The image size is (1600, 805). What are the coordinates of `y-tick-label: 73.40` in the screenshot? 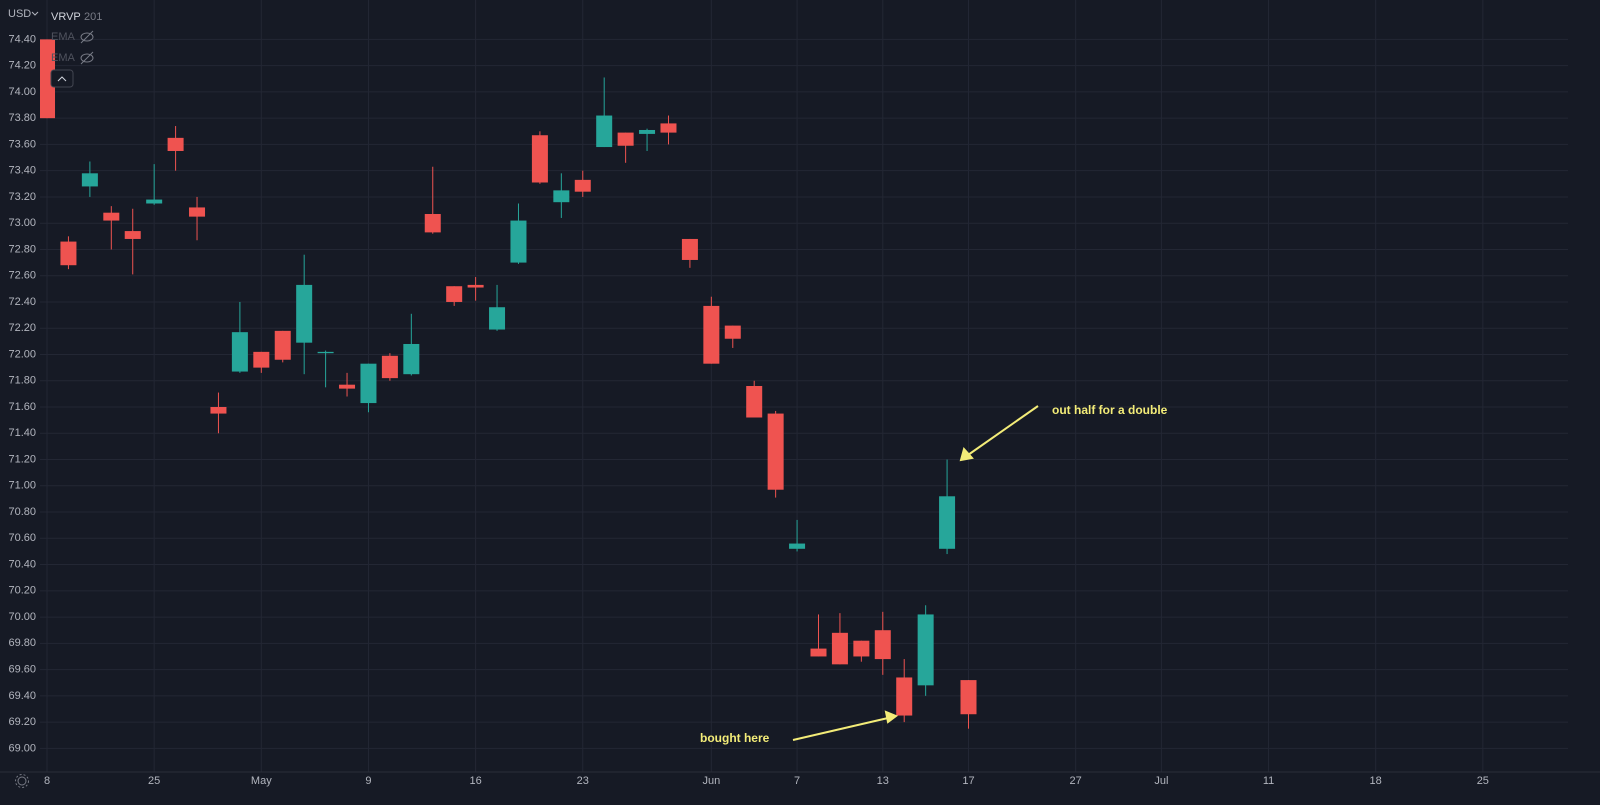 It's located at (22, 171).